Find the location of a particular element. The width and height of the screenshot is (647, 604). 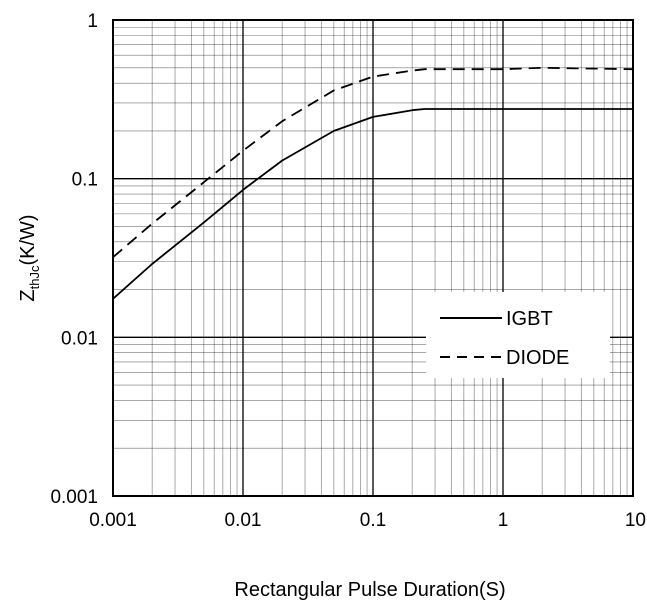

y-tick-label: 0.001 is located at coordinates (74, 497).